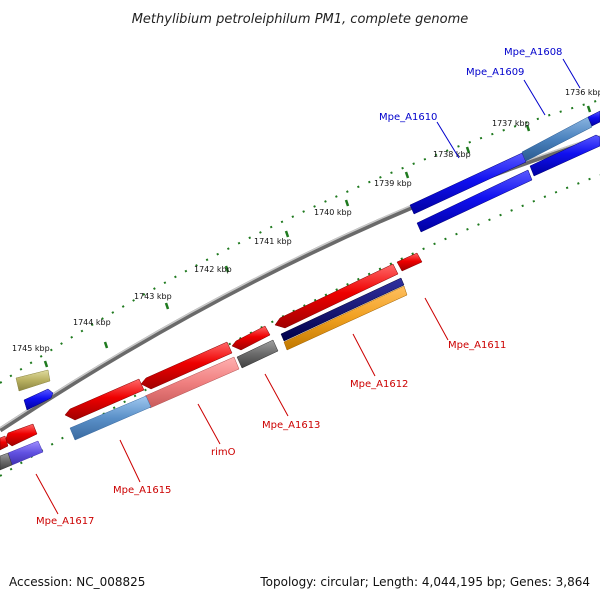 This screenshot has width=600, height=600. I want to click on gene-label-mpe-a1615: Mpe_A1615, so click(142, 490).